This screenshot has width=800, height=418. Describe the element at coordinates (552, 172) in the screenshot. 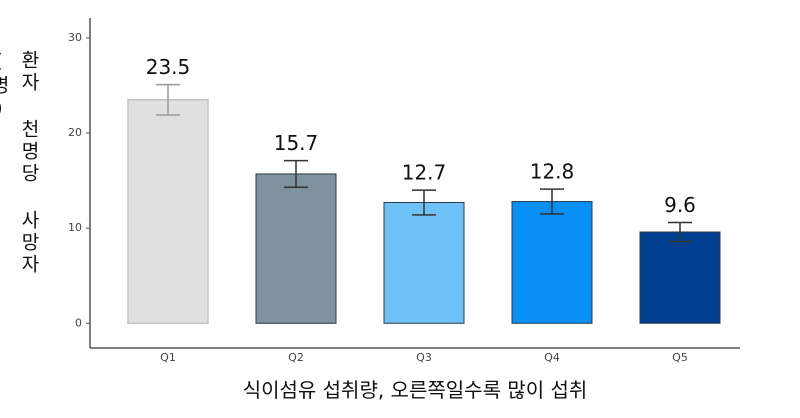

I see `value-label: 12.8` at that location.